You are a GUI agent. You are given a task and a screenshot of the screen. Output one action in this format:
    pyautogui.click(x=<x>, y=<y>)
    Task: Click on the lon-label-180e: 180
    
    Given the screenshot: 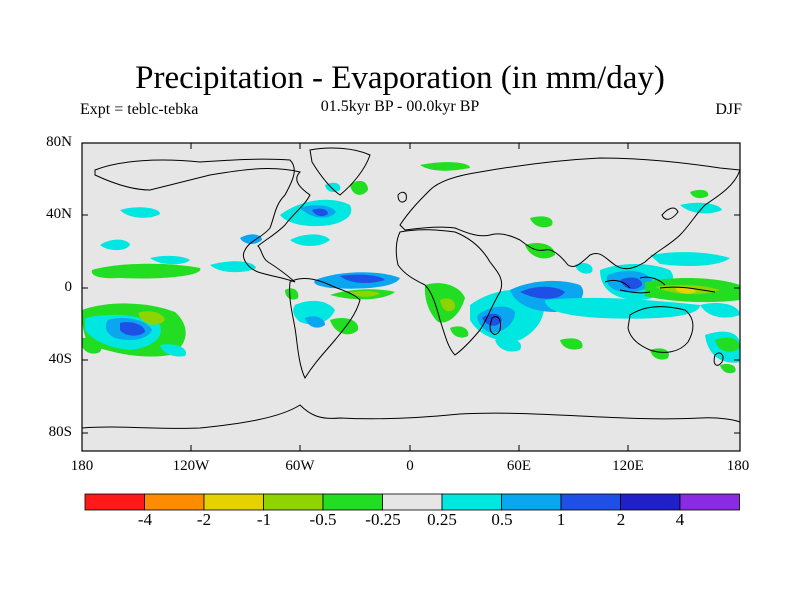 What is the action you would take?
    pyautogui.click(x=738, y=466)
    